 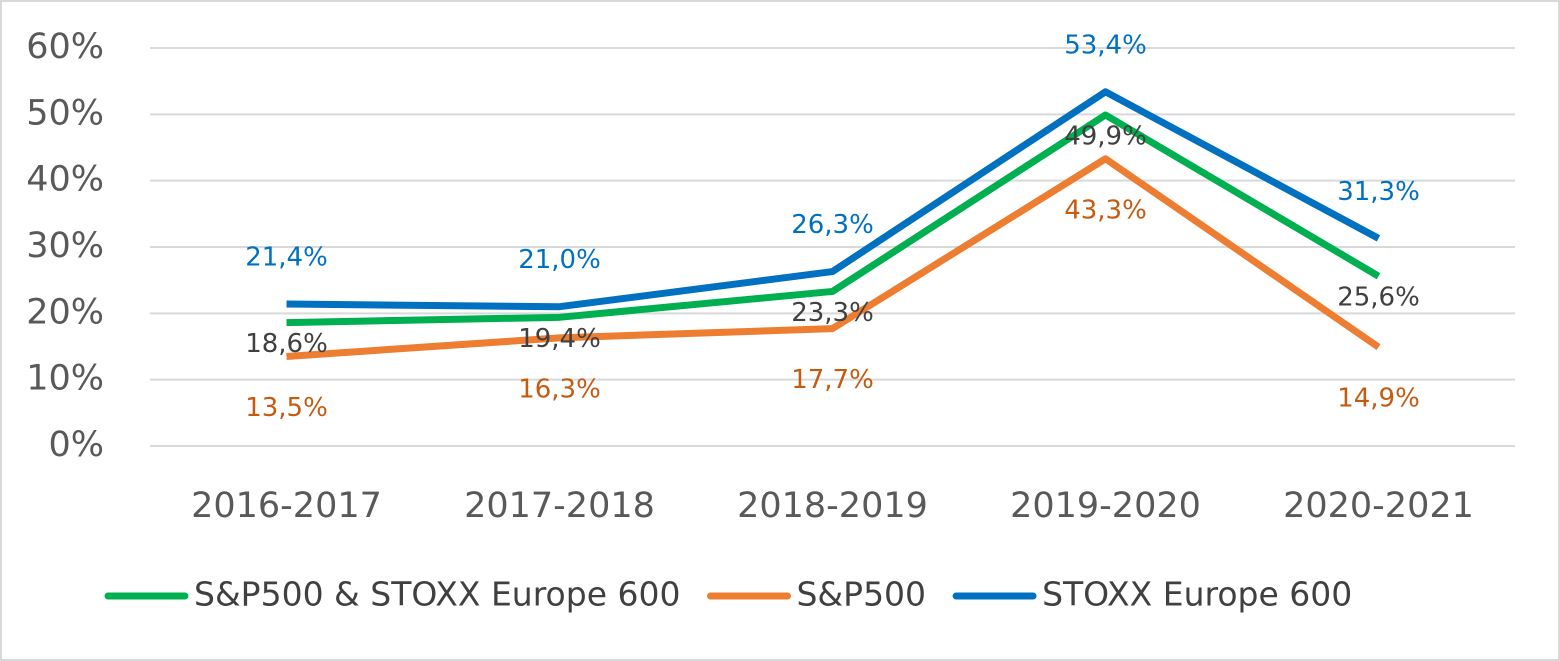 I want to click on data-label: 23,3%, so click(x=832, y=313).